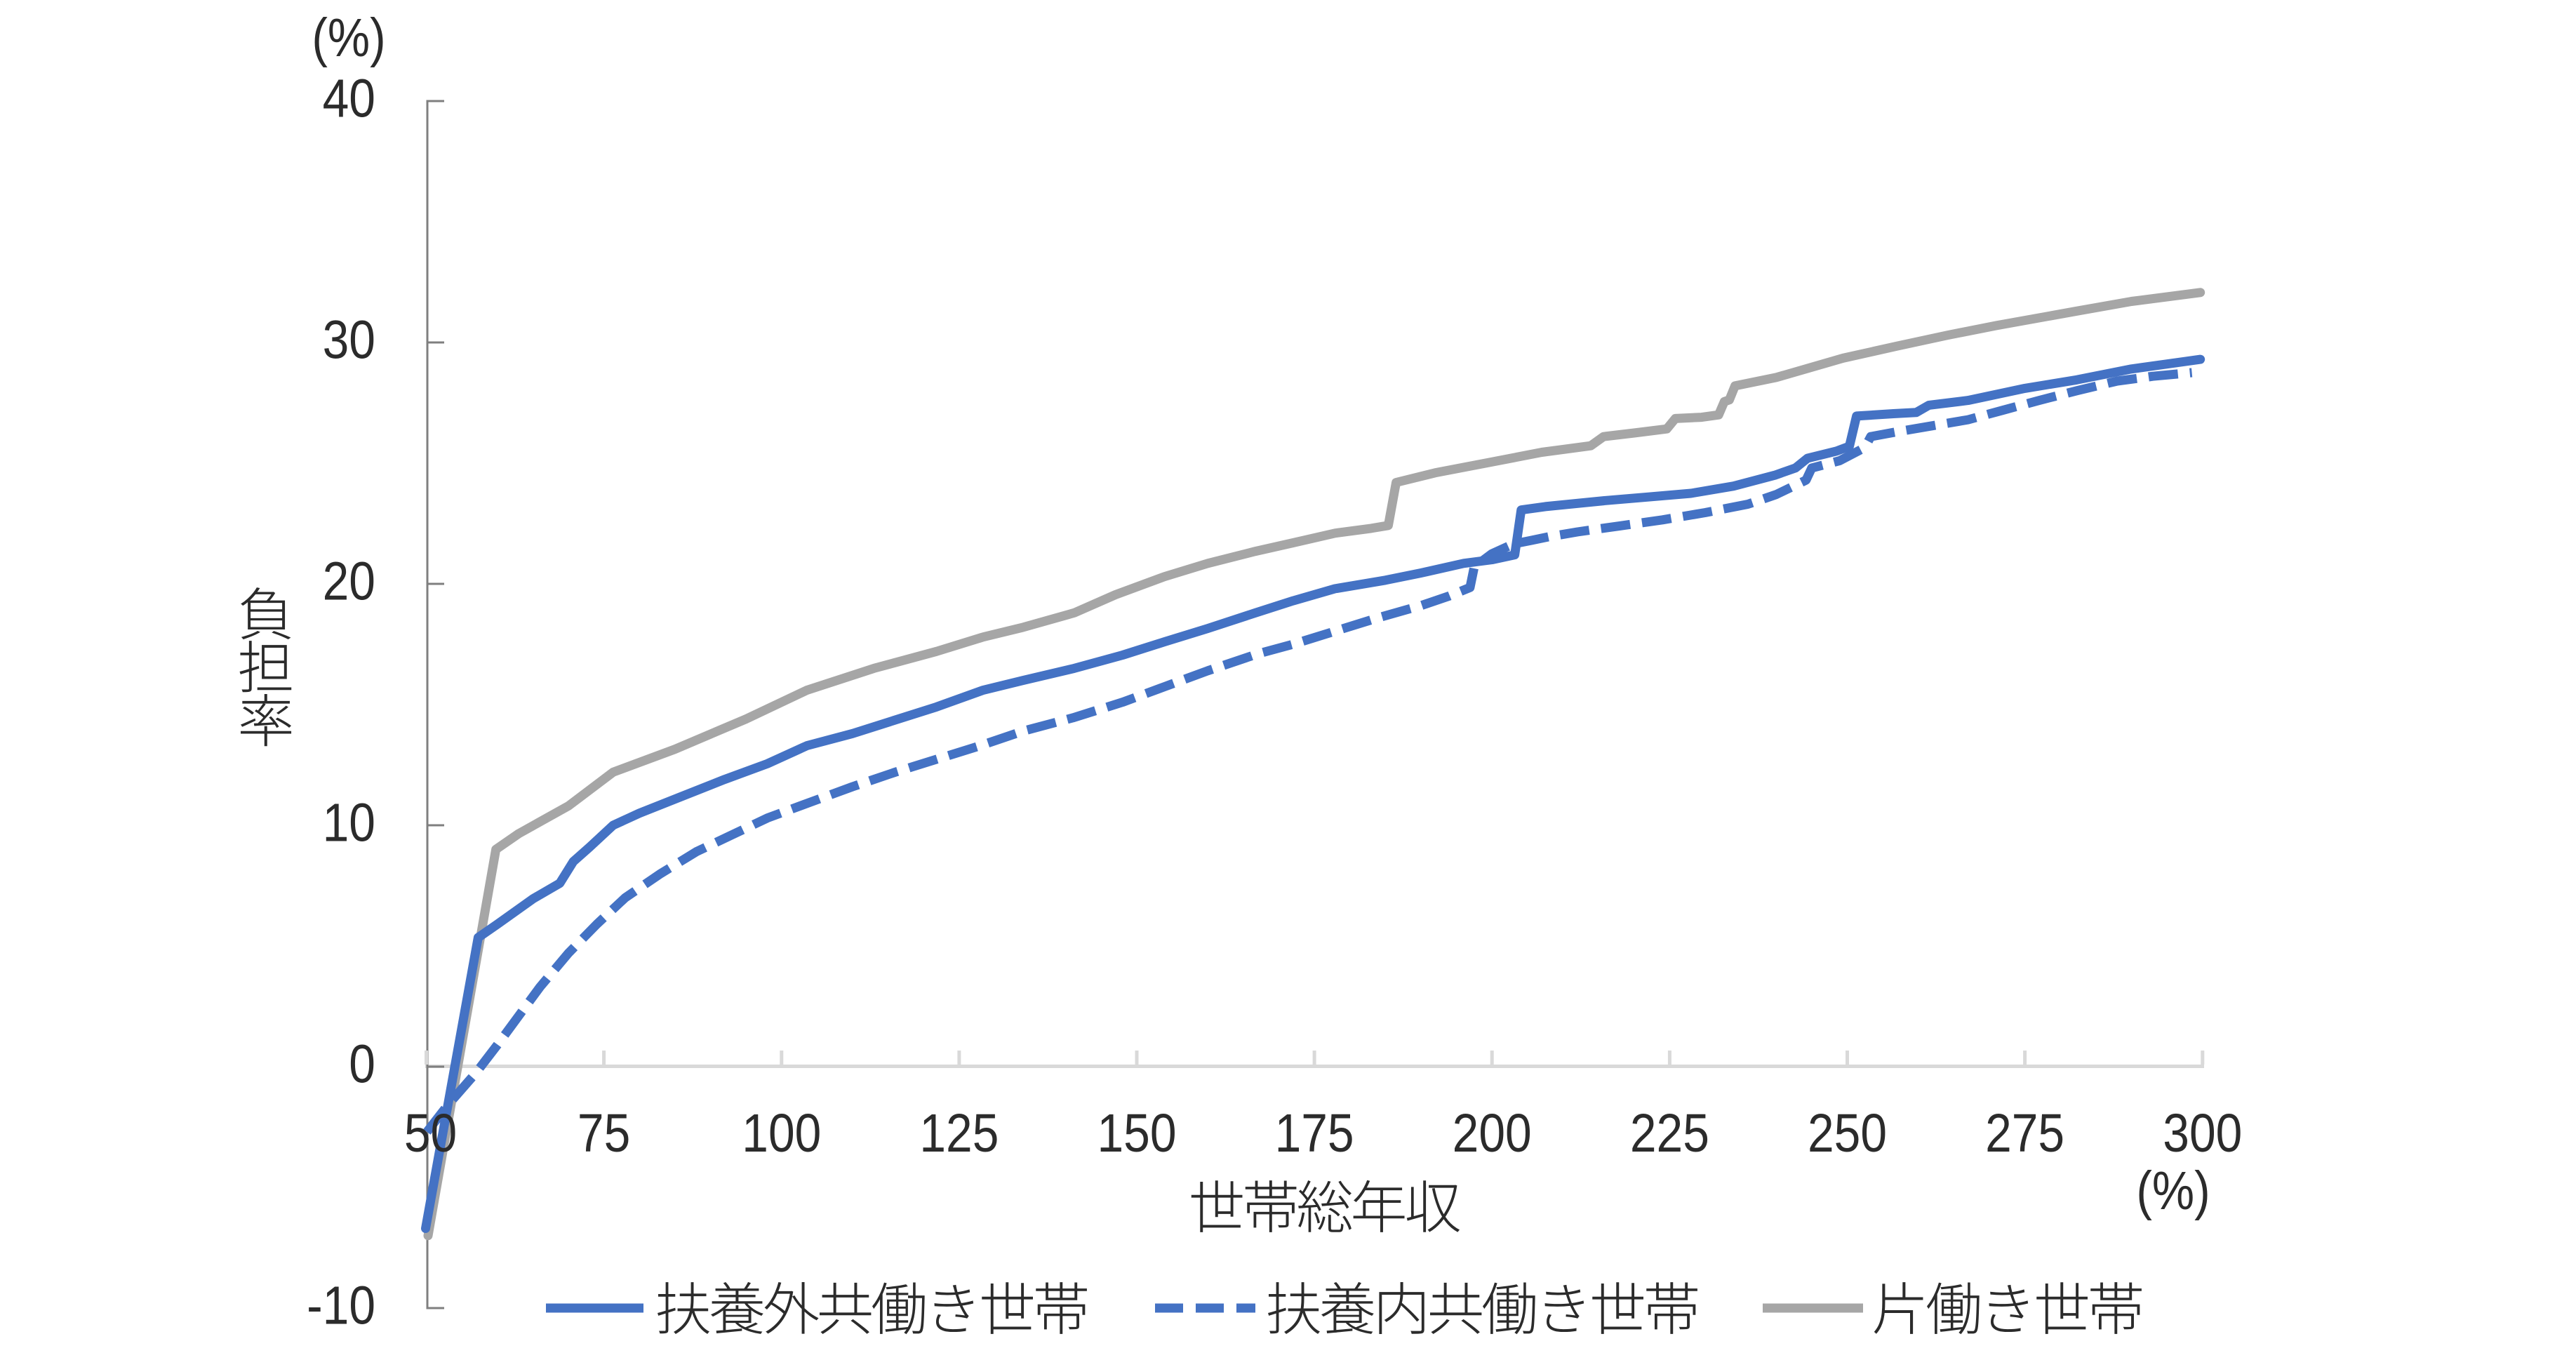 The width and height of the screenshot is (2576, 1360). I want to click on svg-text: 225, so click(1670, 1133).